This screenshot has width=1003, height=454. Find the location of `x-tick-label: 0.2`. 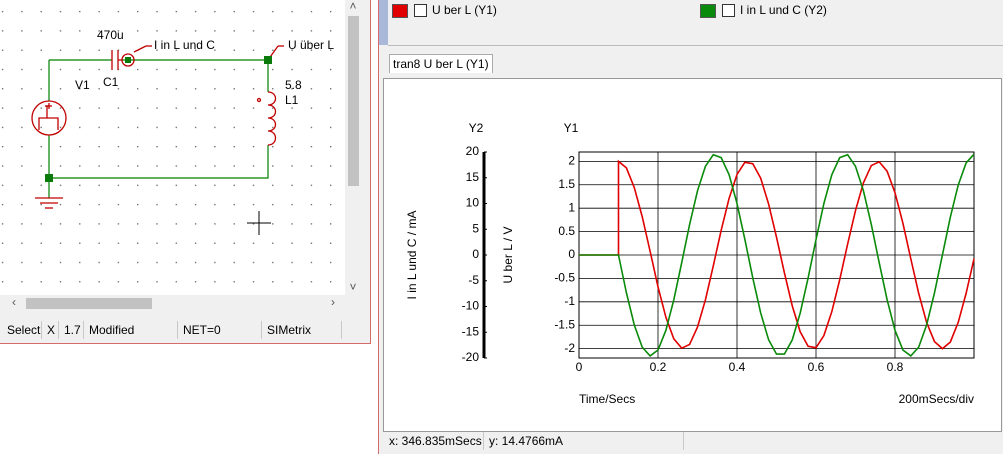

x-tick-label: 0.2 is located at coordinates (658, 367).